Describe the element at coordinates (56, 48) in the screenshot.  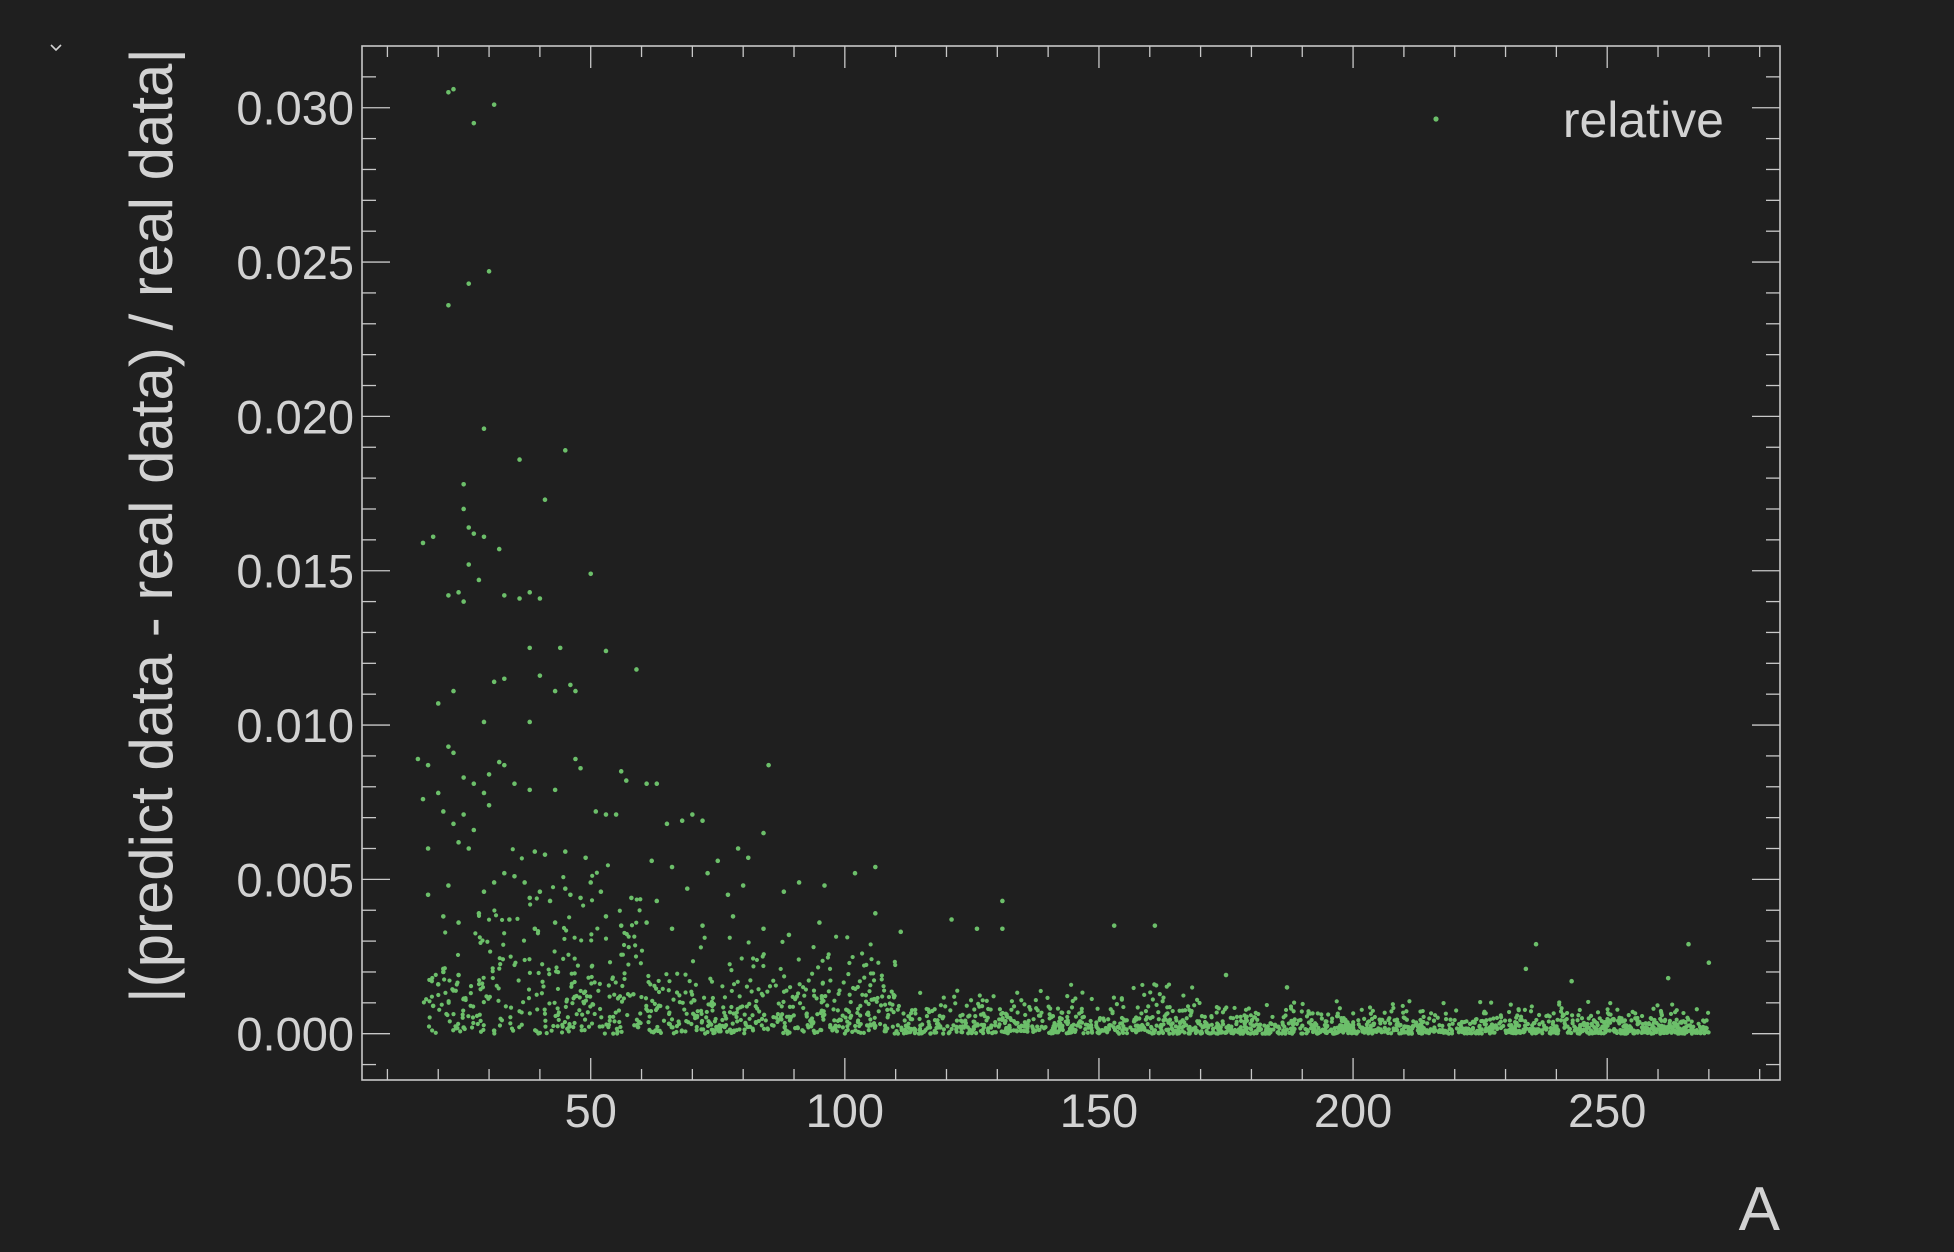
I see `chevron-down-icon` at that location.